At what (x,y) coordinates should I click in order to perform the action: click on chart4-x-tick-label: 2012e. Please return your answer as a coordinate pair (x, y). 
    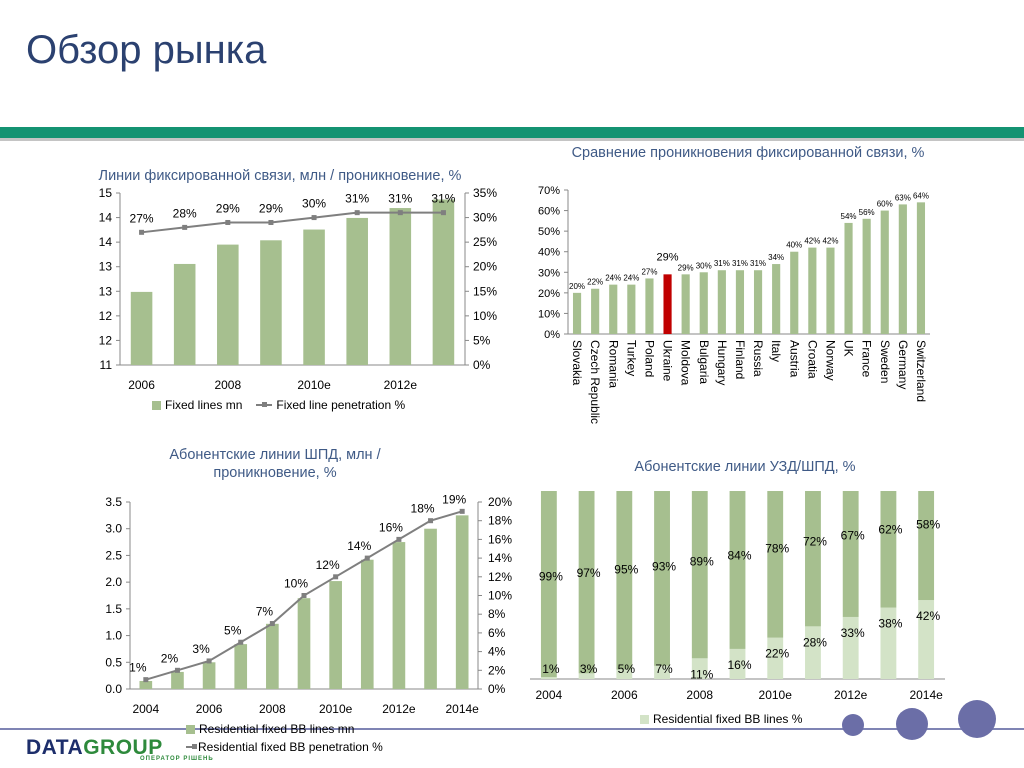
    Looking at the image, I should click on (851, 695).